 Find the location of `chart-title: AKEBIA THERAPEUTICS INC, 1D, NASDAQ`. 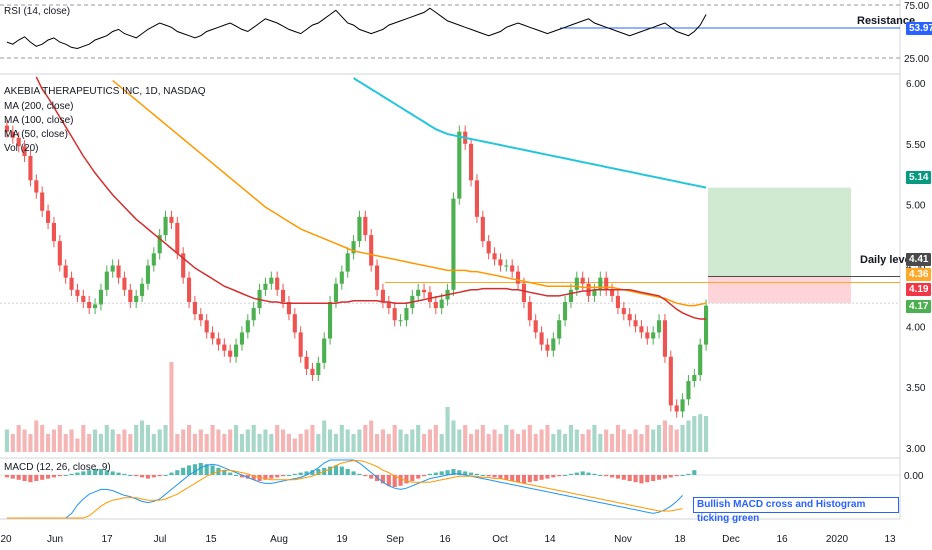

chart-title: AKEBIA THERAPEUTICS INC, 1D, NASDAQ is located at coordinates (105, 91).